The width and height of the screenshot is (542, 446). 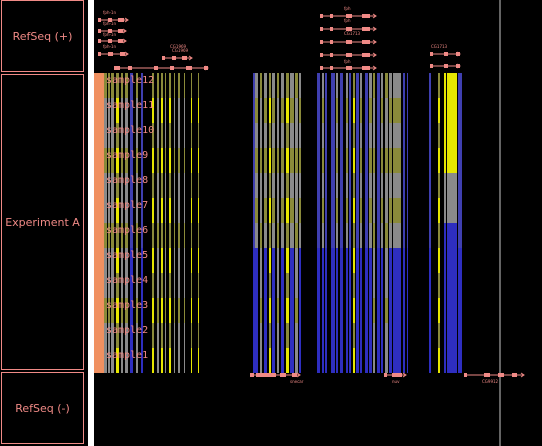 What do you see at coordinates (130, 80) in the screenshot?
I see `sample-label-sample12: sample12` at bounding box center [130, 80].